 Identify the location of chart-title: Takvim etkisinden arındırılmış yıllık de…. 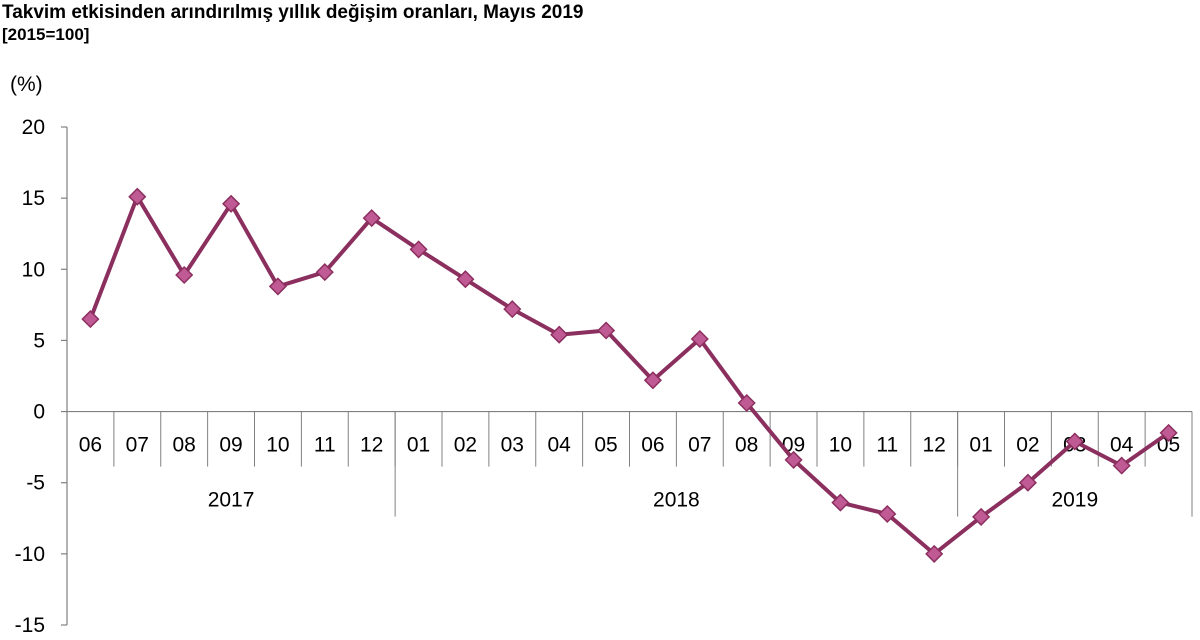
(293, 12).